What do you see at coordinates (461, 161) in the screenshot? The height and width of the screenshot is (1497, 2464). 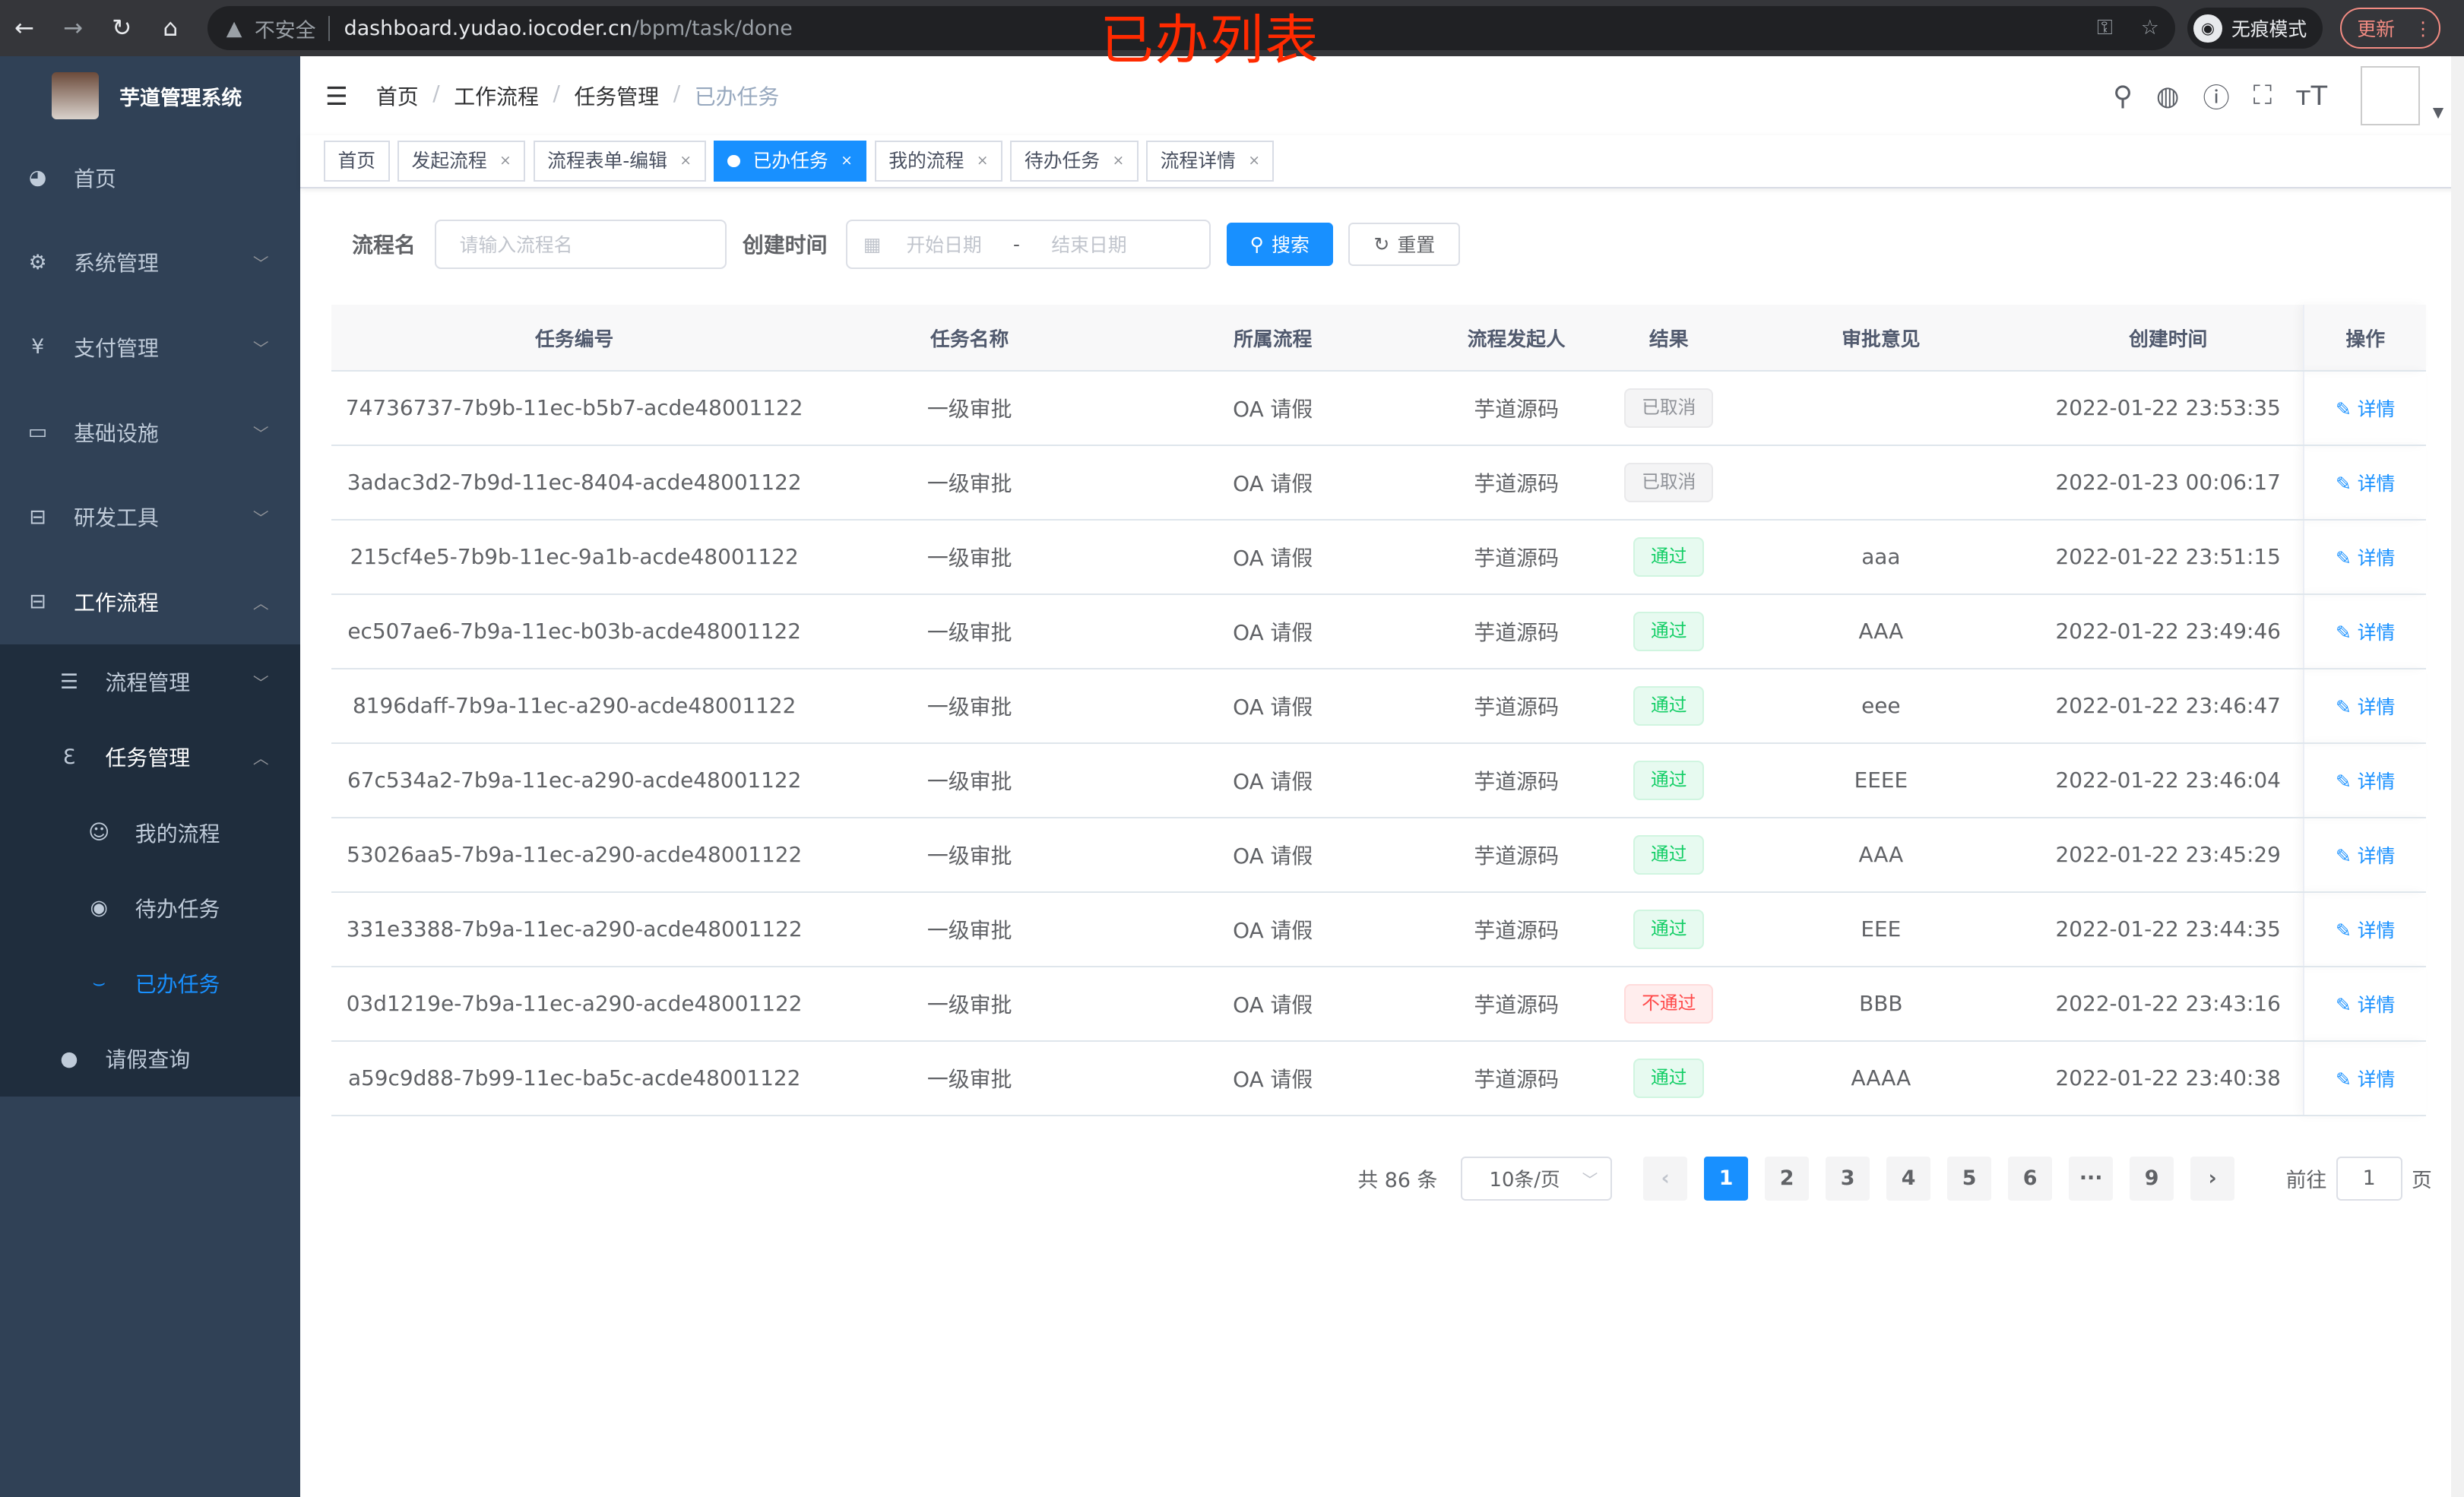 I see `tag: 发起流程 ×` at bounding box center [461, 161].